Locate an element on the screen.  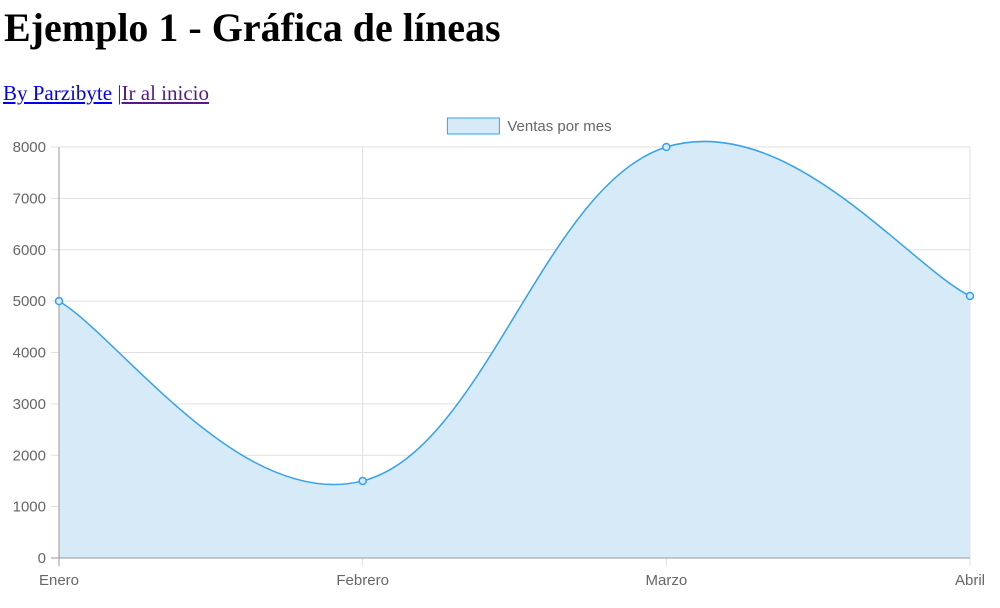
author-link: By Parzibyte is located at coordinates (58, 93).